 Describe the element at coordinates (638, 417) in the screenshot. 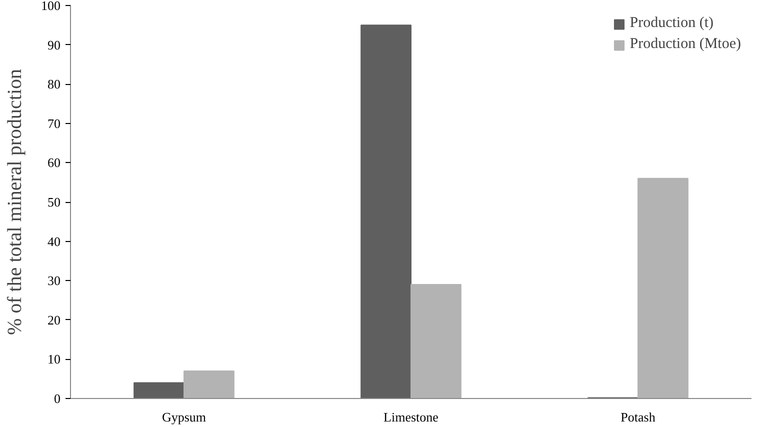

I see `x-tick-label: Potash` at that location.